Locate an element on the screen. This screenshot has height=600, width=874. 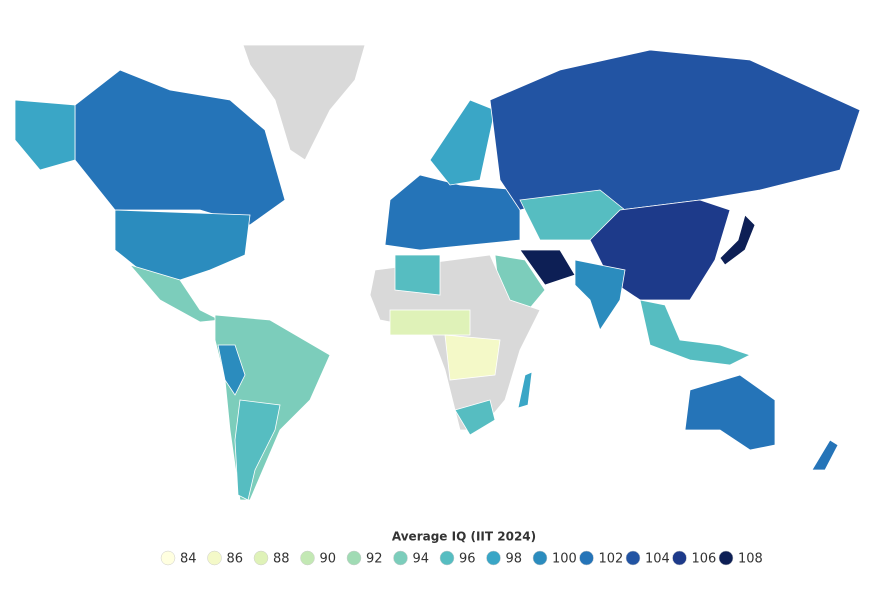
legend-title: Average IQ (IIT 2024) is located at coordinates (464, 537).